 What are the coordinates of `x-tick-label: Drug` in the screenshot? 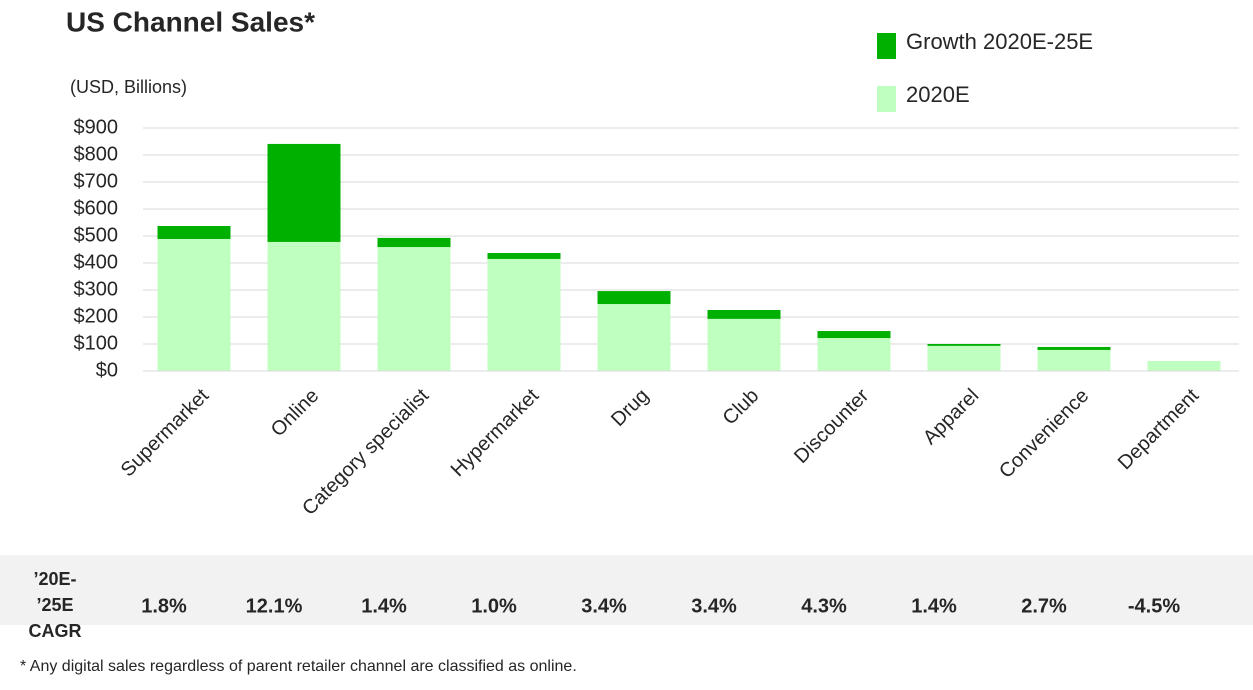 It's located at (630, 408).